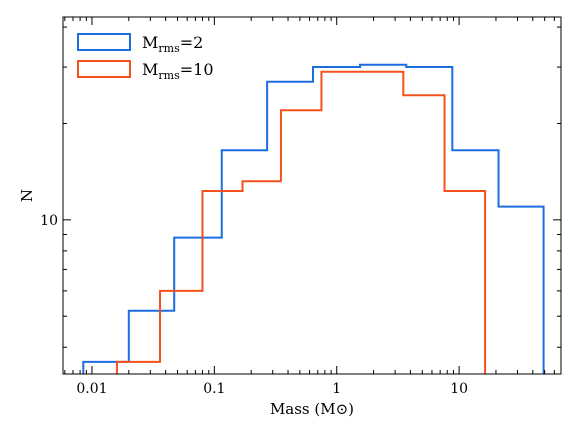 Image resolution: width=581 pixels, height=436 pixels. Describe the element at coordinates (312, 409) in the screenshot. I see `x-axis-label: Mass (M⊙)` at that location.